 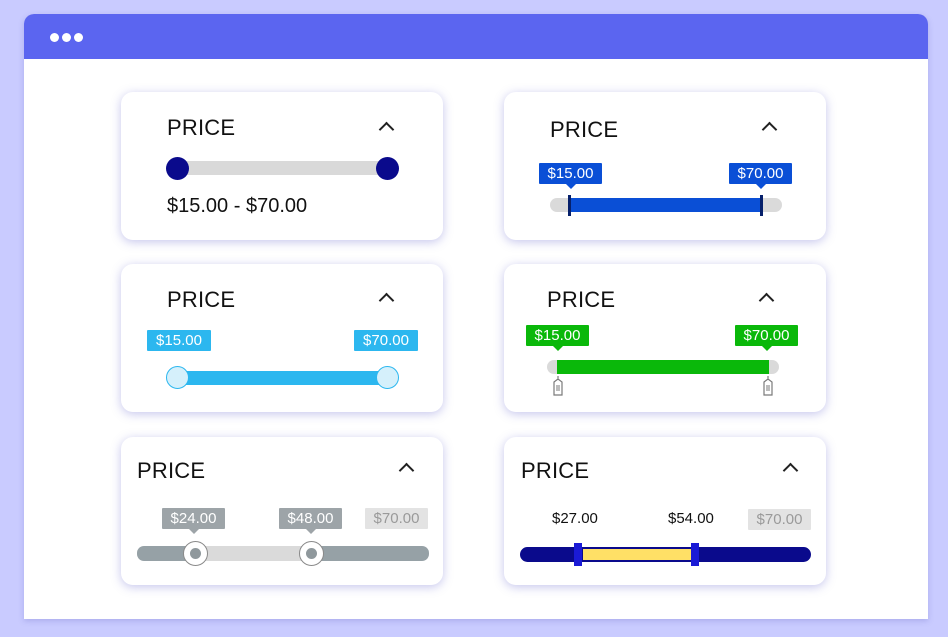 What do you see at coordinates (193, 521) in the screenshot?
I see `low-price-tag: $24.00` at bounding box center [193, 521].